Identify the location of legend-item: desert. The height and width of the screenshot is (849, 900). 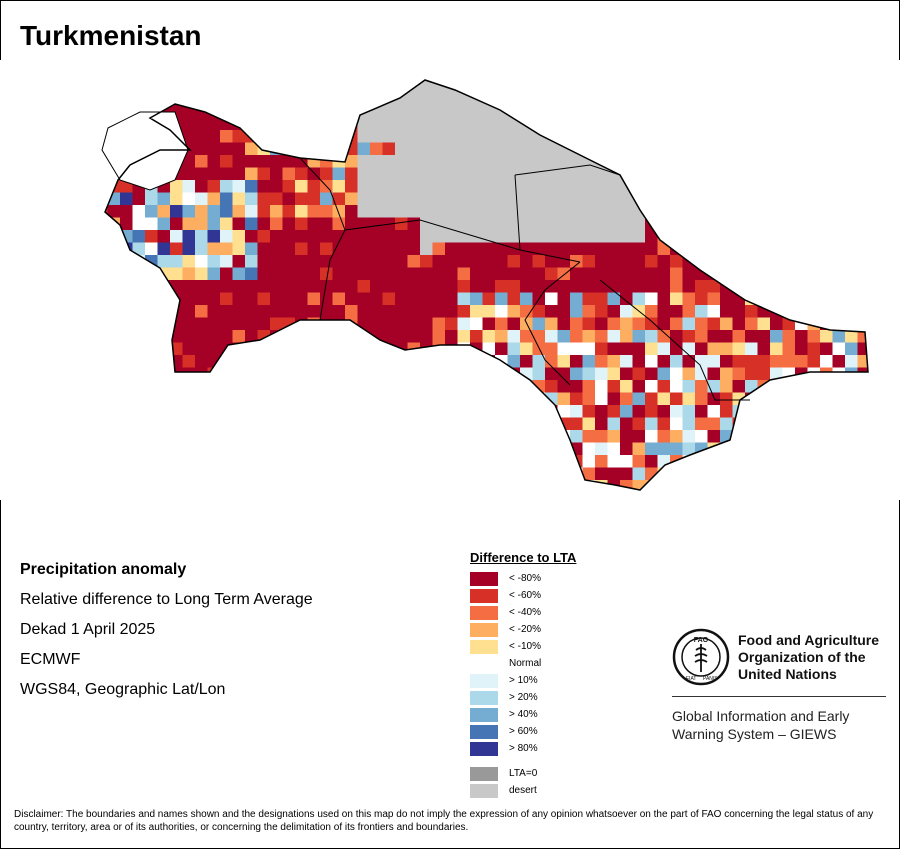
(523, 790).